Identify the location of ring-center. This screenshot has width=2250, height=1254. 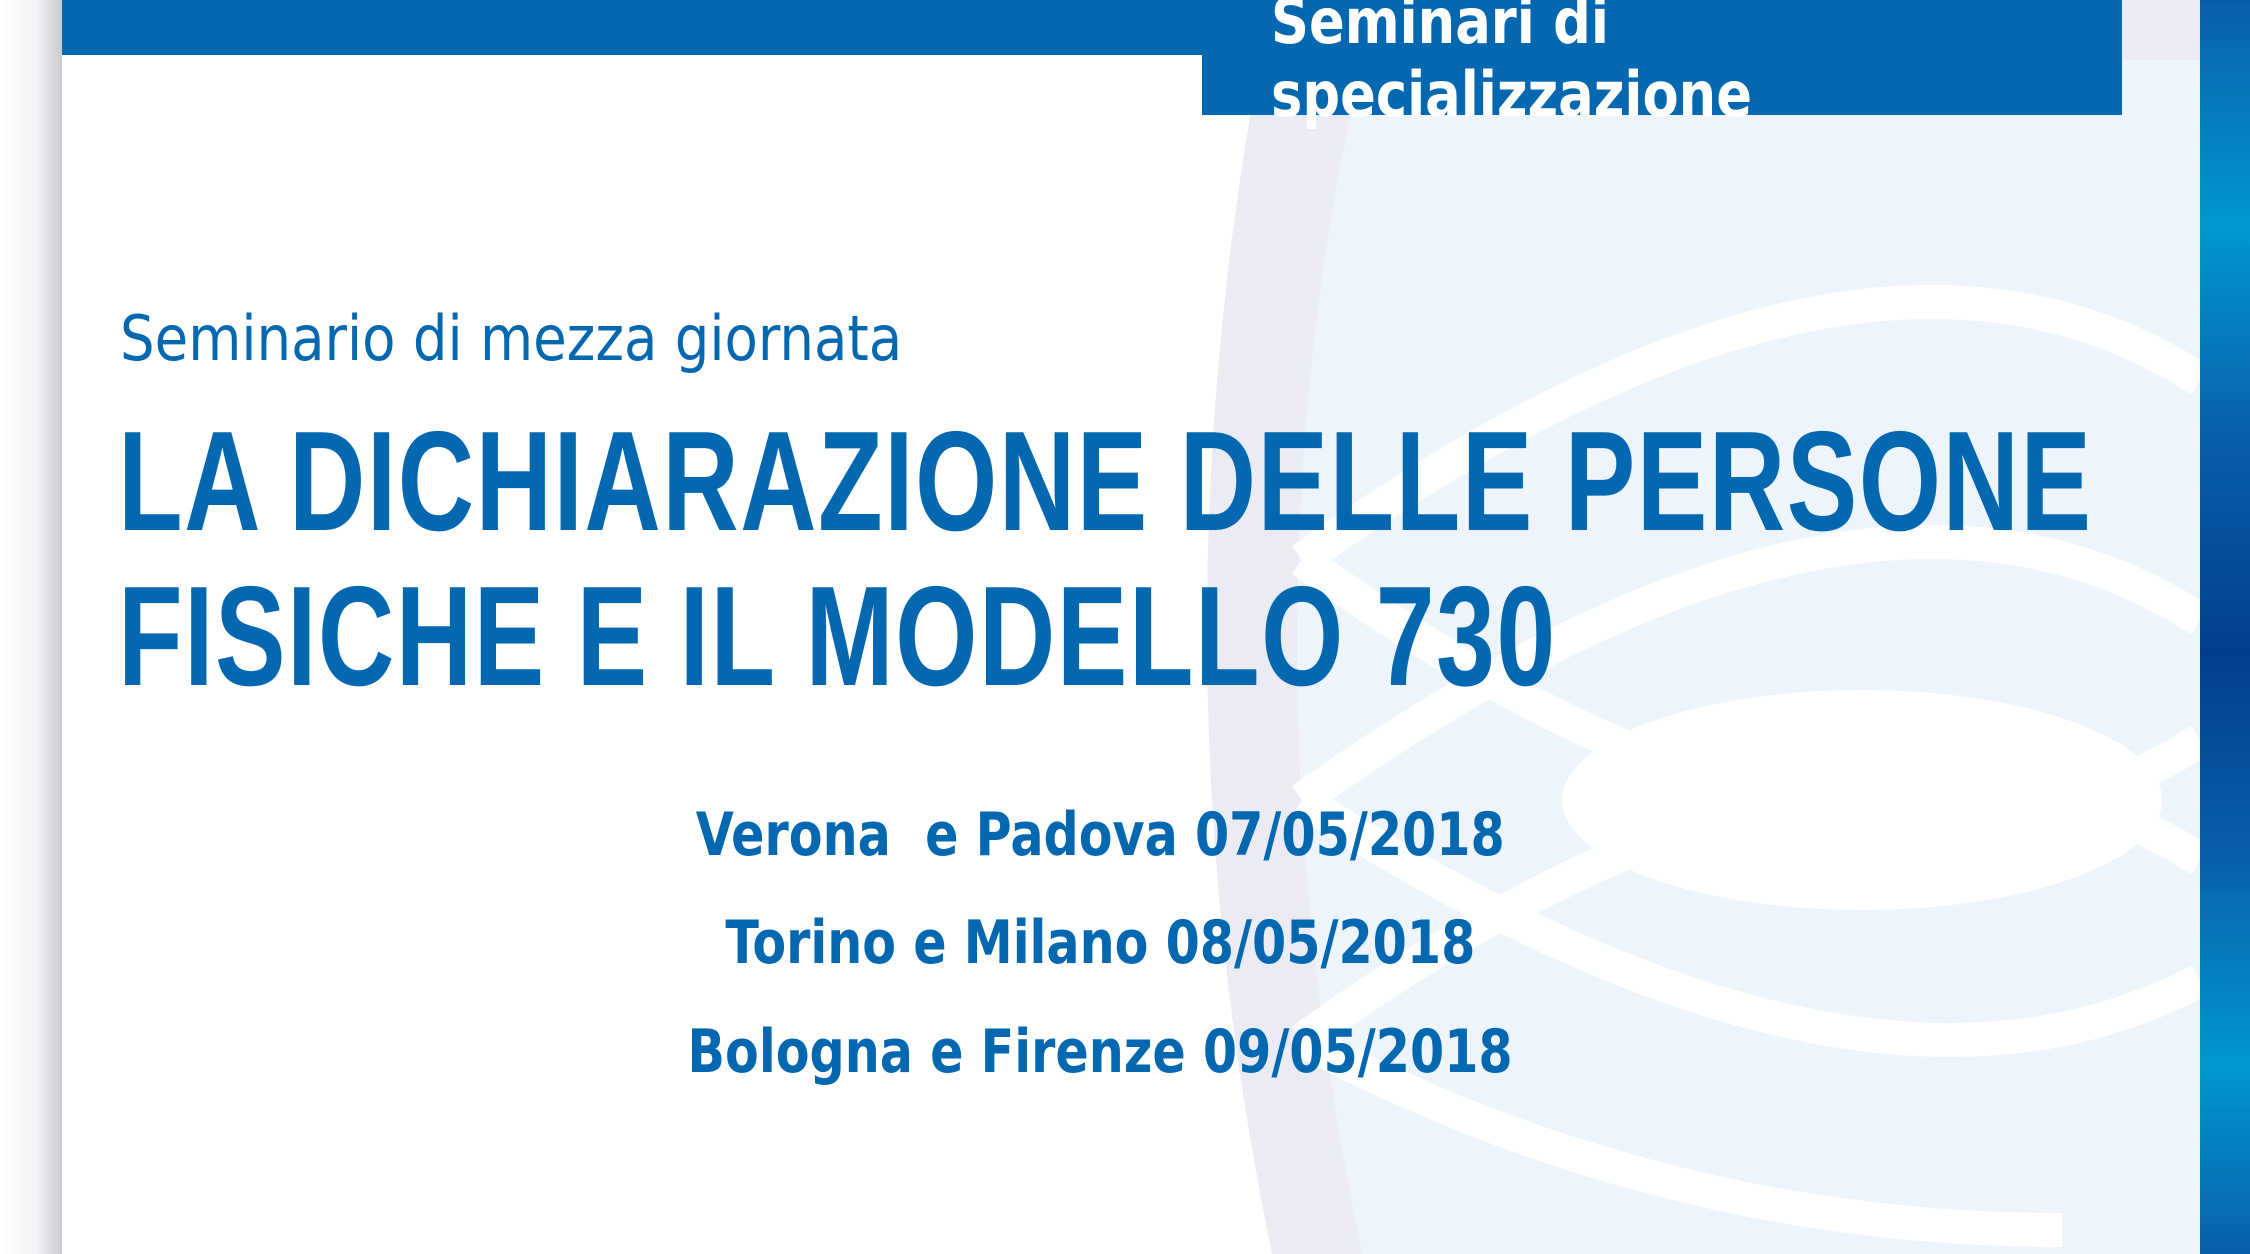
(1862, 800).